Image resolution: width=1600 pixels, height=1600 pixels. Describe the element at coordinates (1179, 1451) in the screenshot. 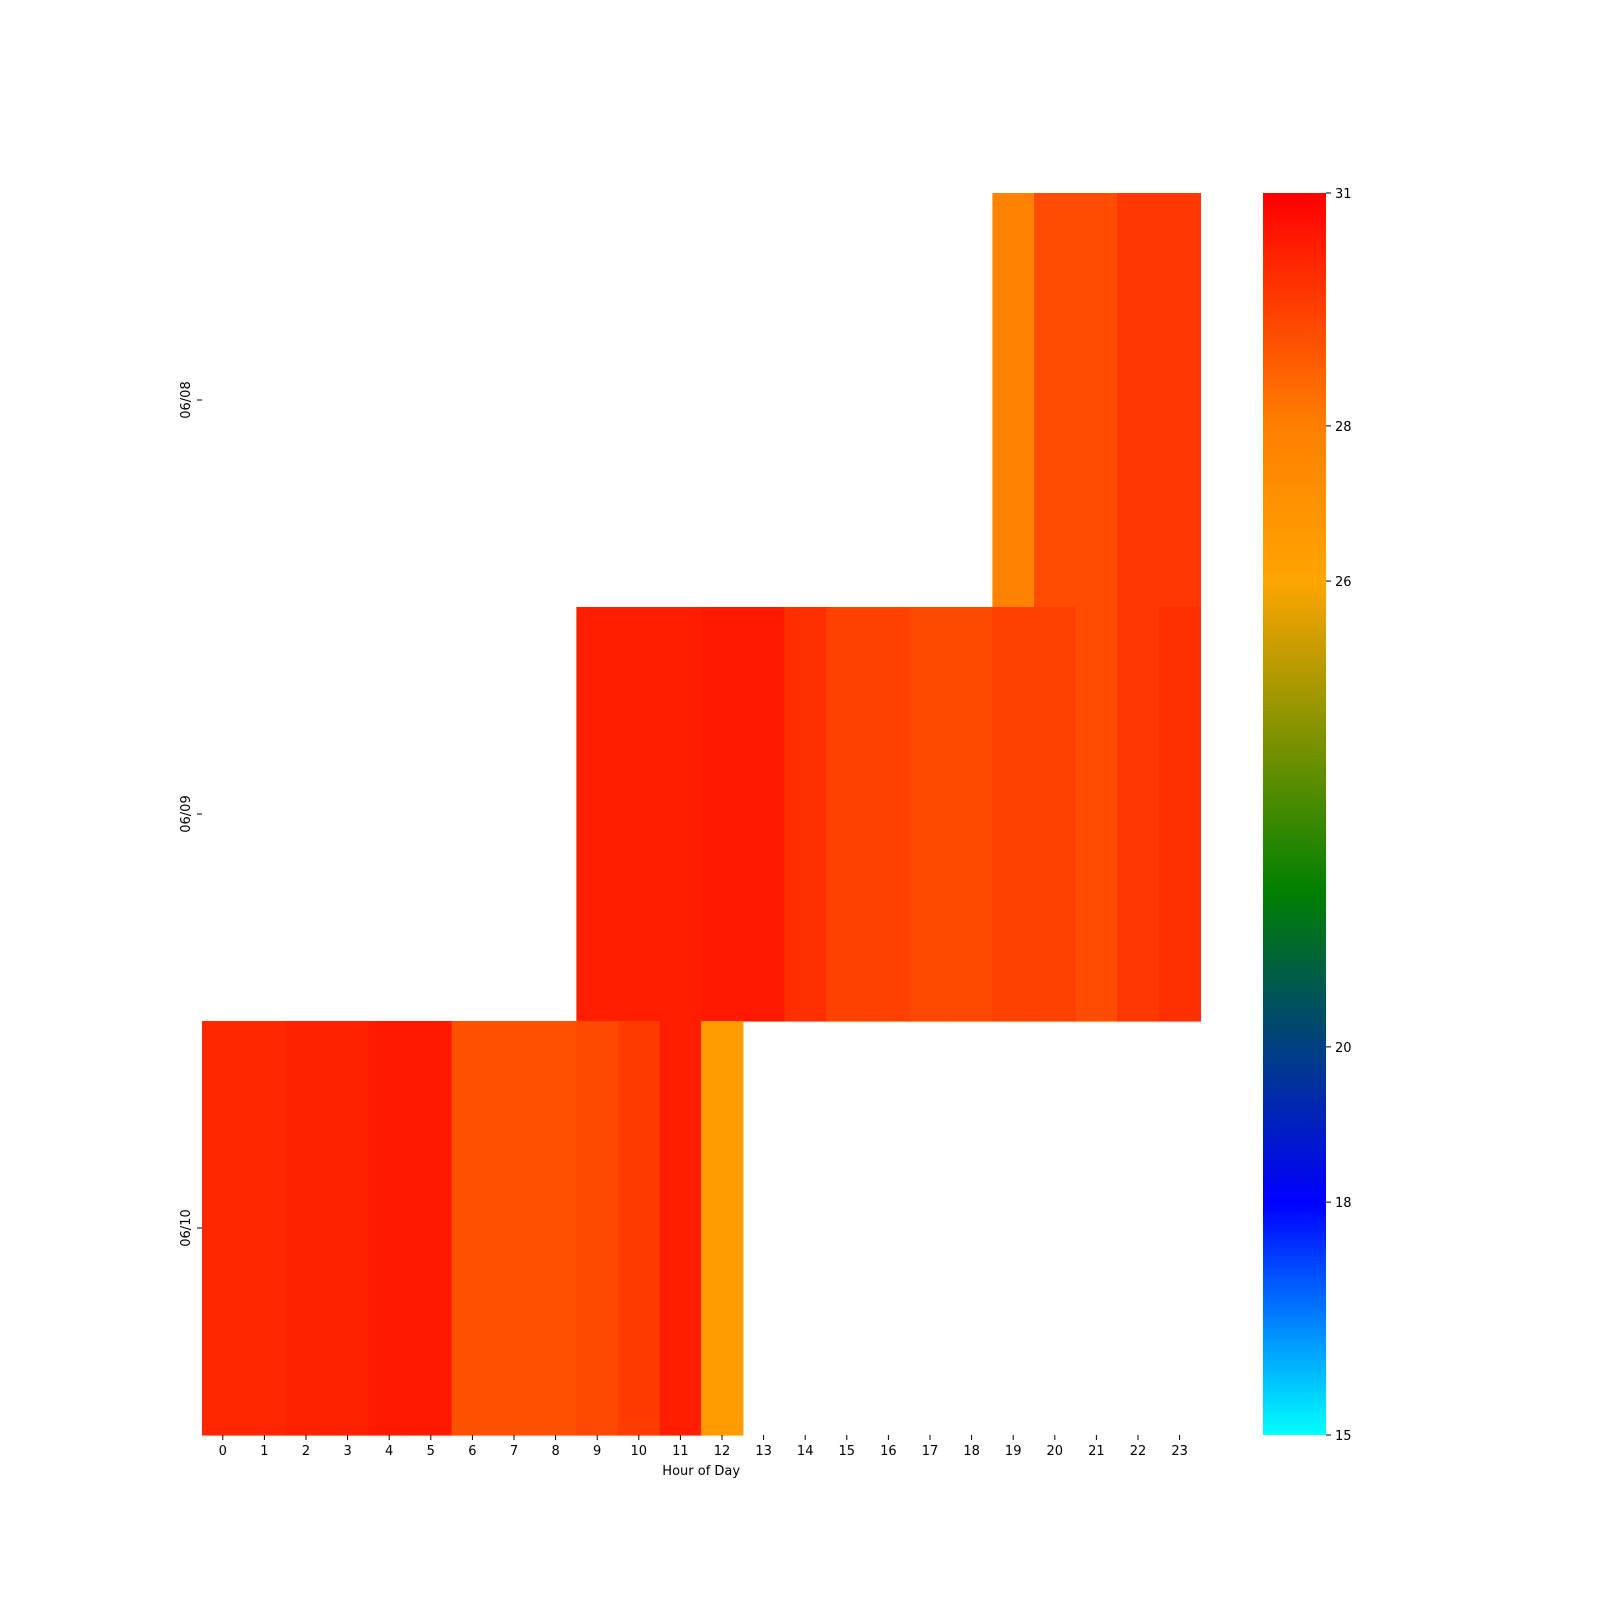

I see `x-tick-label: 23` at that location.